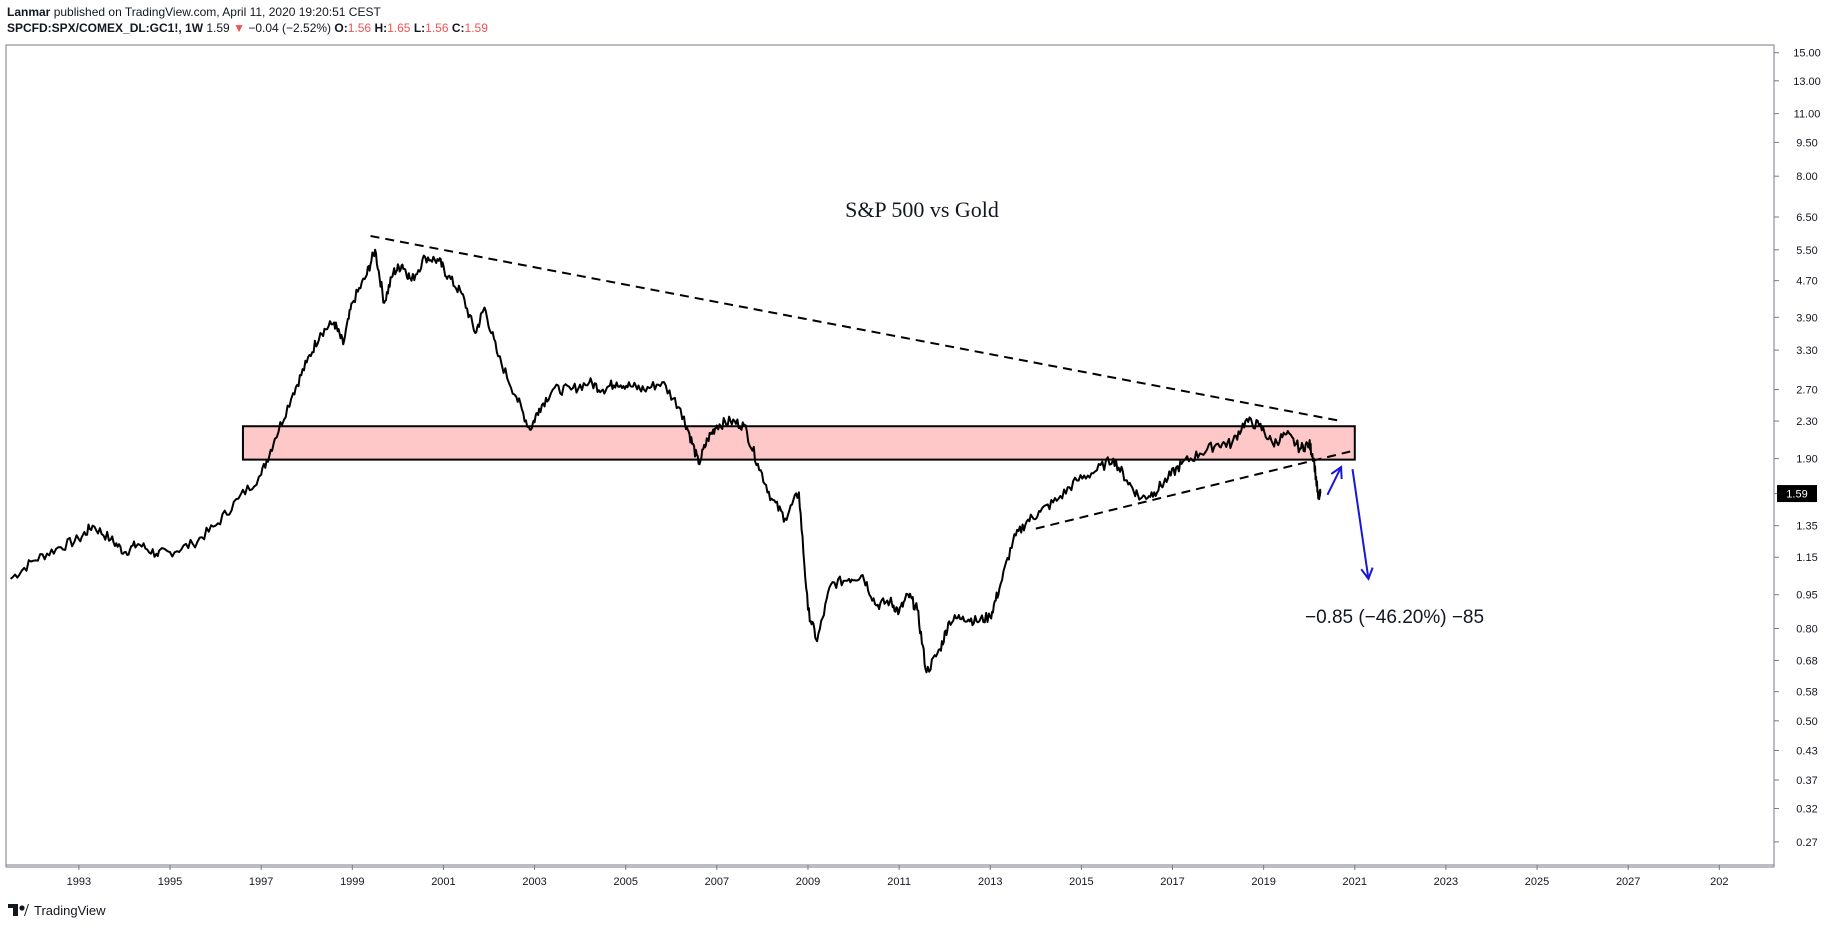  Describe the element at coordinates (808, 882) in the screenshot. I see `x-tick-label: 2009` at that location.